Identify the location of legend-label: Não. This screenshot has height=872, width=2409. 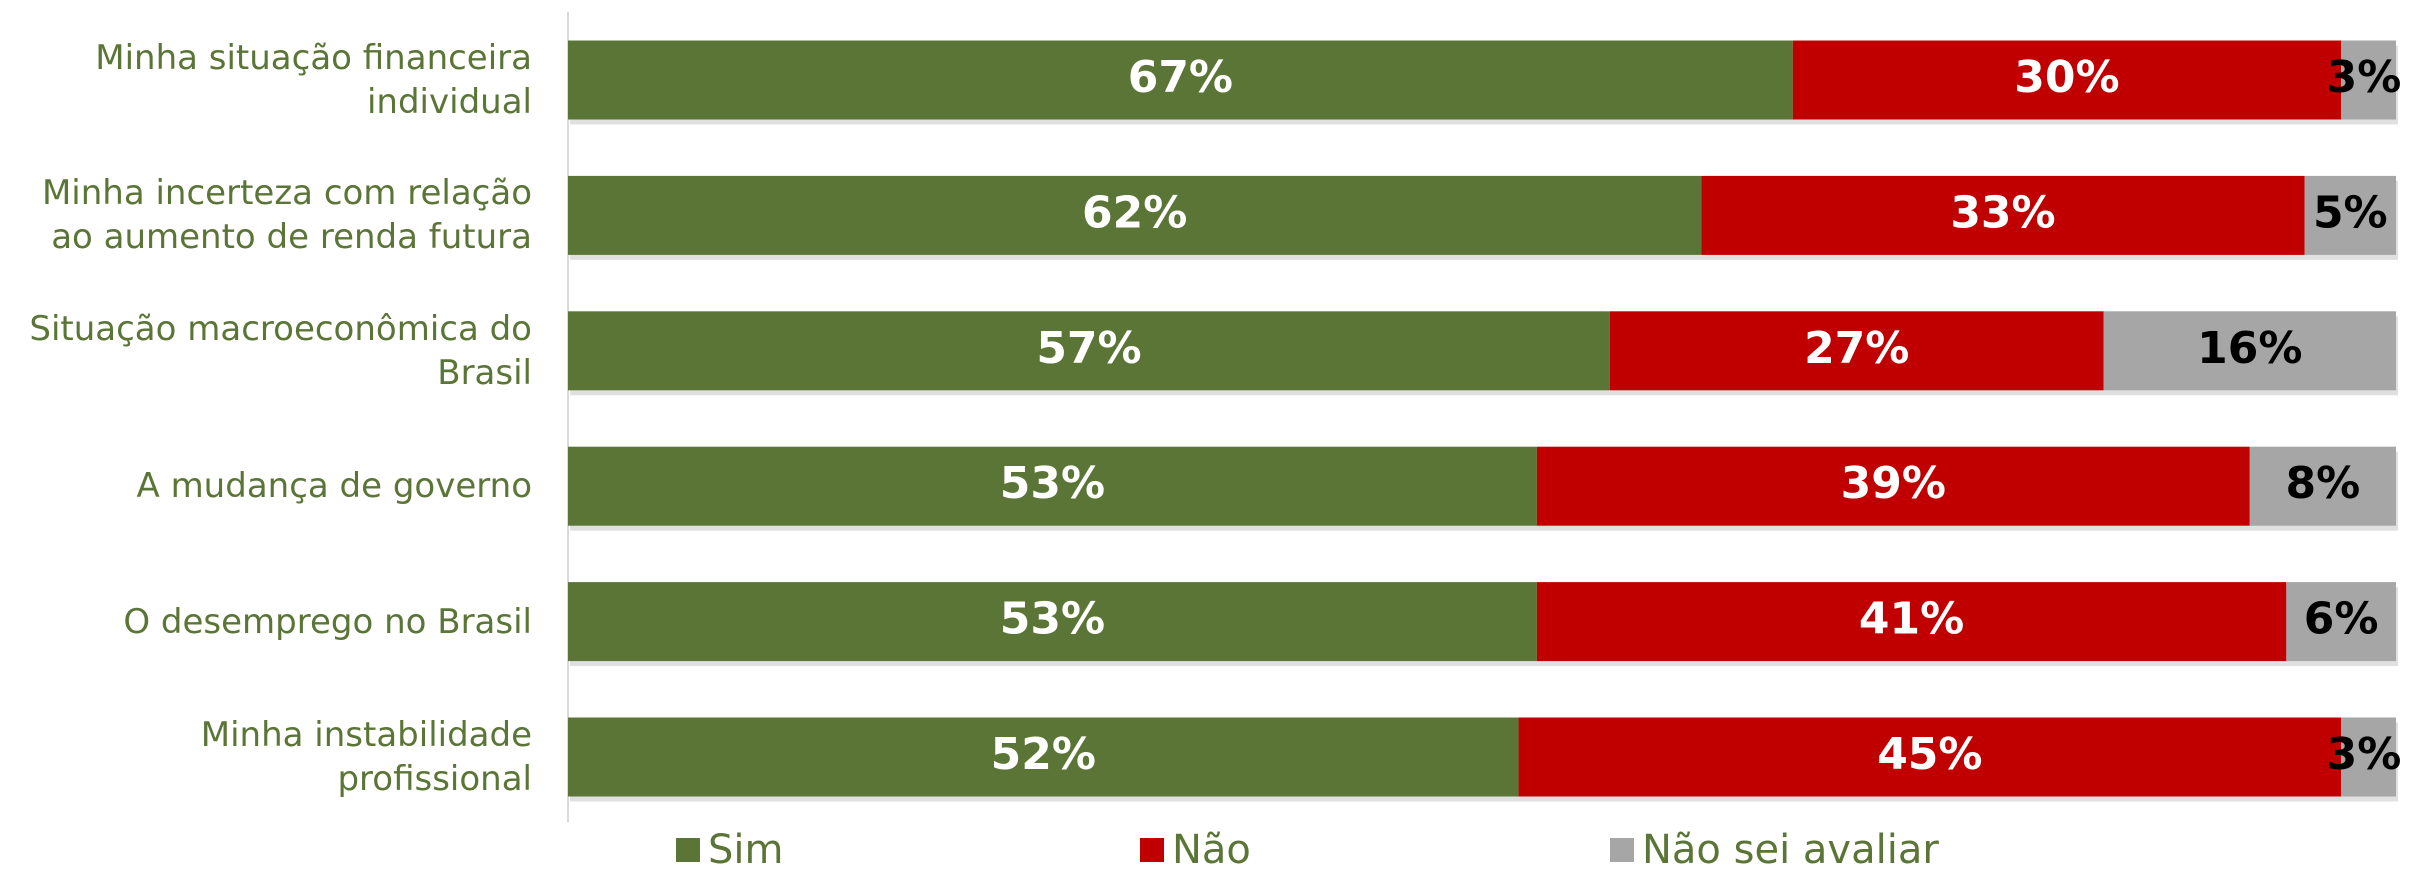
(1211, 849).